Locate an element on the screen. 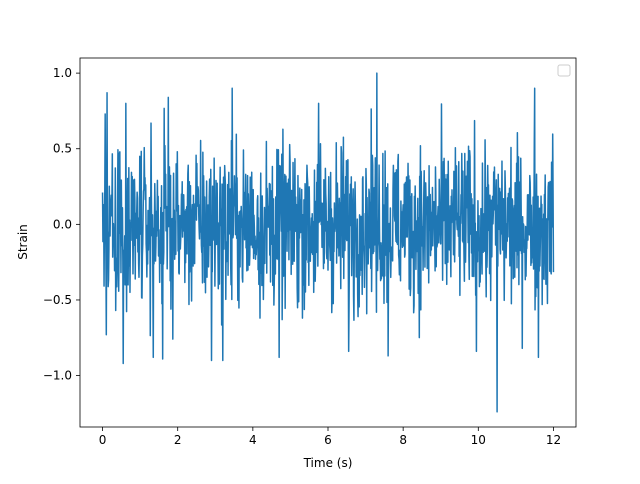 The image size is (640, 484). x-tick-label: 12 is located at coordinates (553, 440).